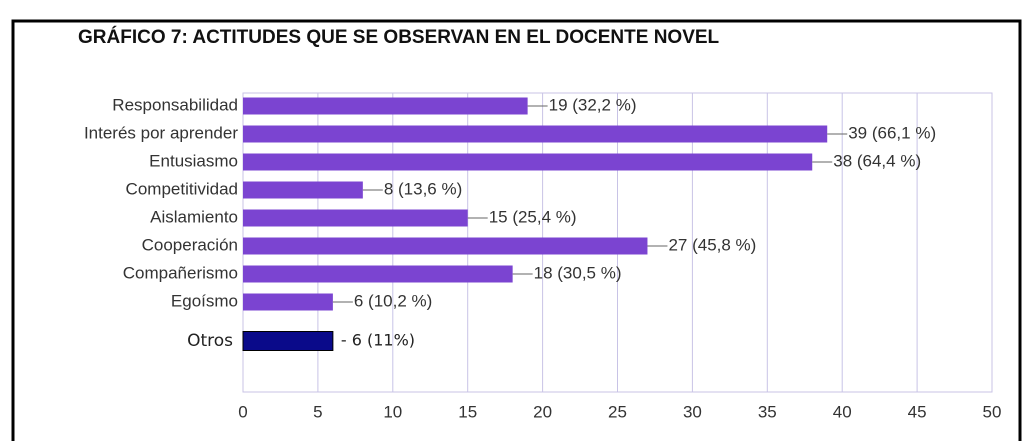  What do you see at coordinates (712, 244) in the screenshot?
I see `value-label: 27 (45,8 %)` at bounding box center [712, 244].